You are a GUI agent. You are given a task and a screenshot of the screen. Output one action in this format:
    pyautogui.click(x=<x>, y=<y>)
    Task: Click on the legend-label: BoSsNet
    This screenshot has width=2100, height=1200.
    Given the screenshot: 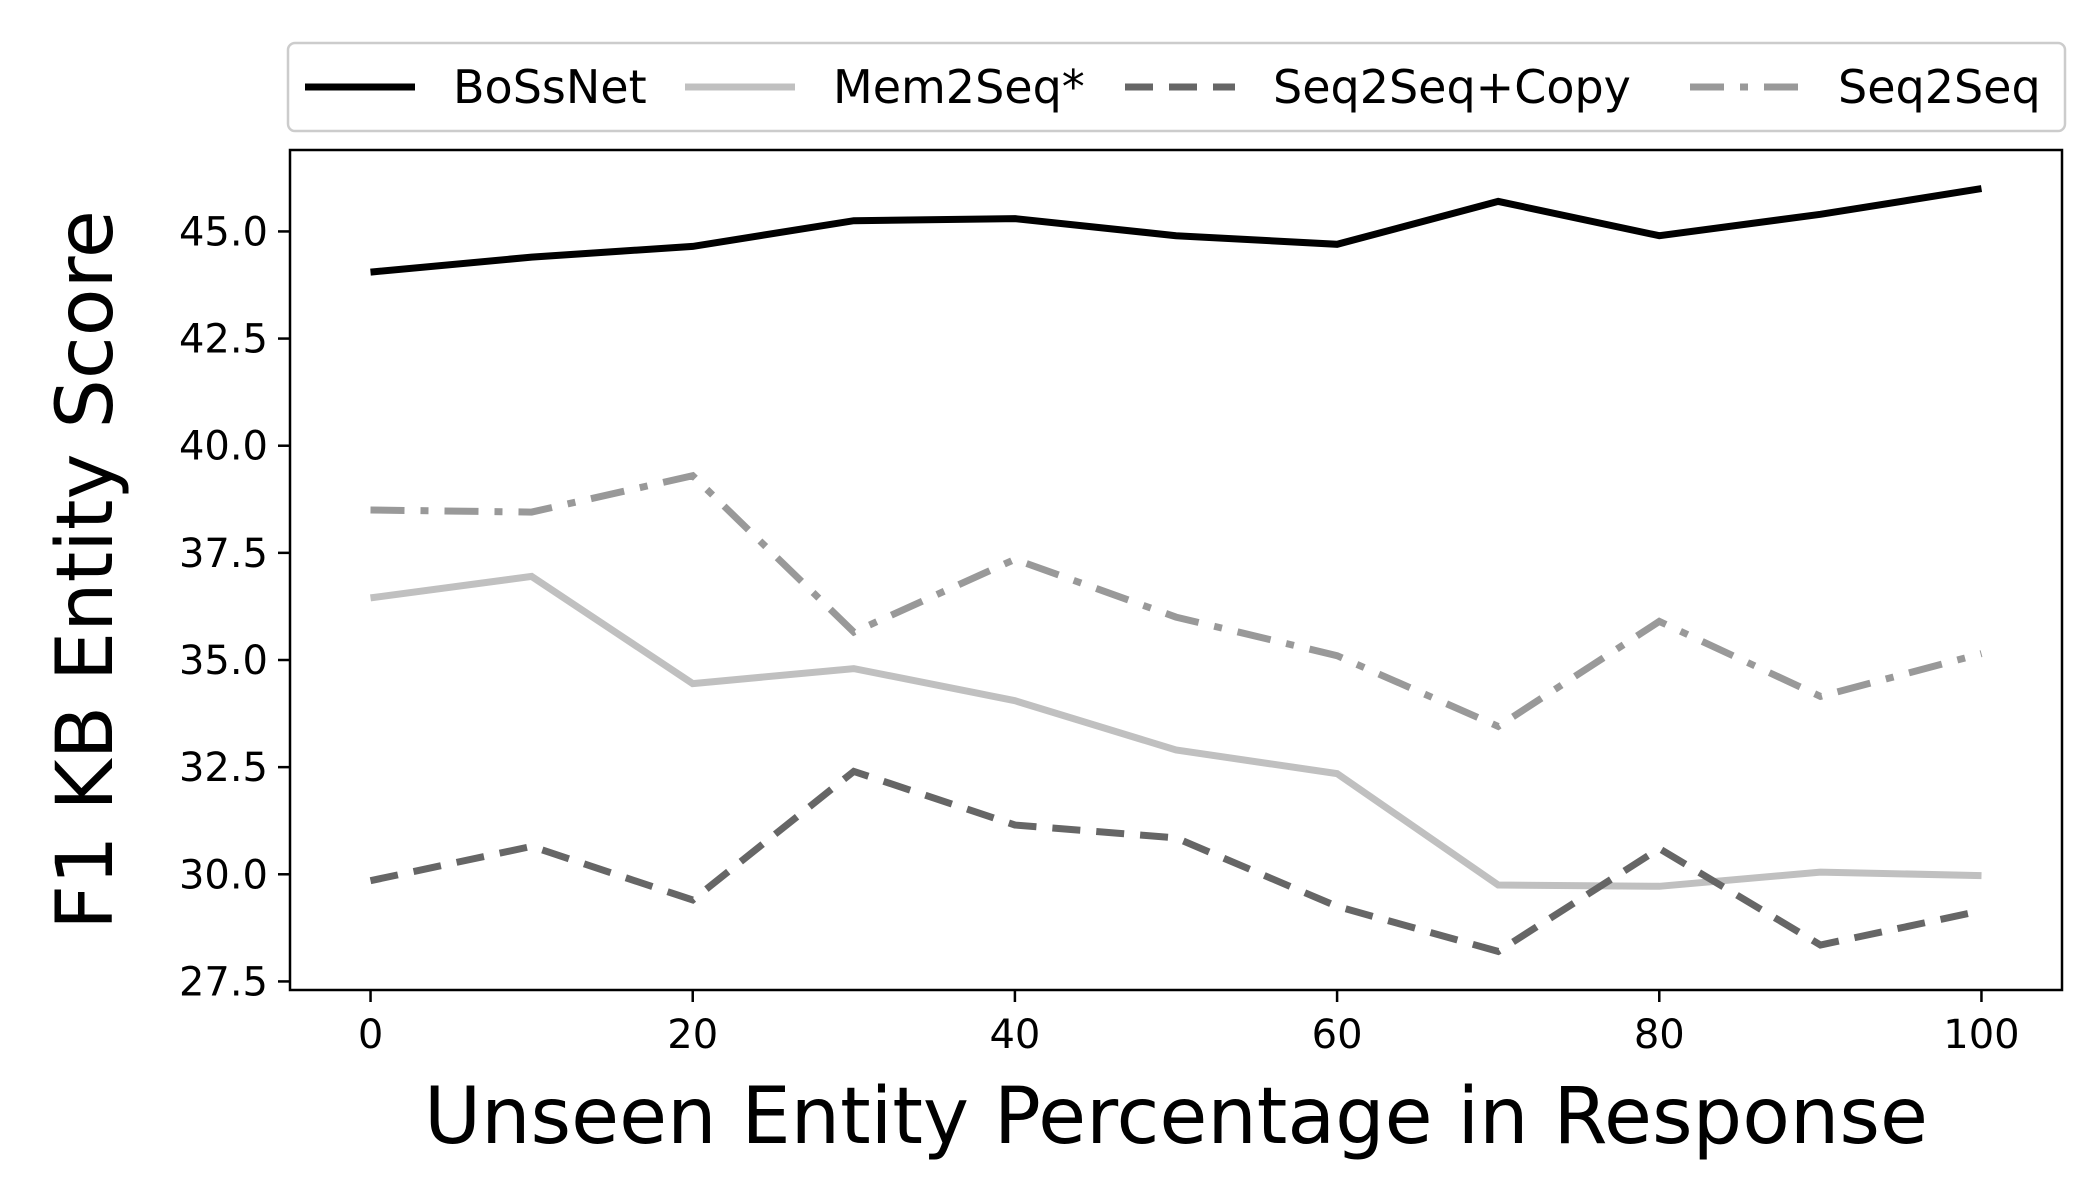 What is the action you would take?
    pyautogui.click(x=550, y=87)
    